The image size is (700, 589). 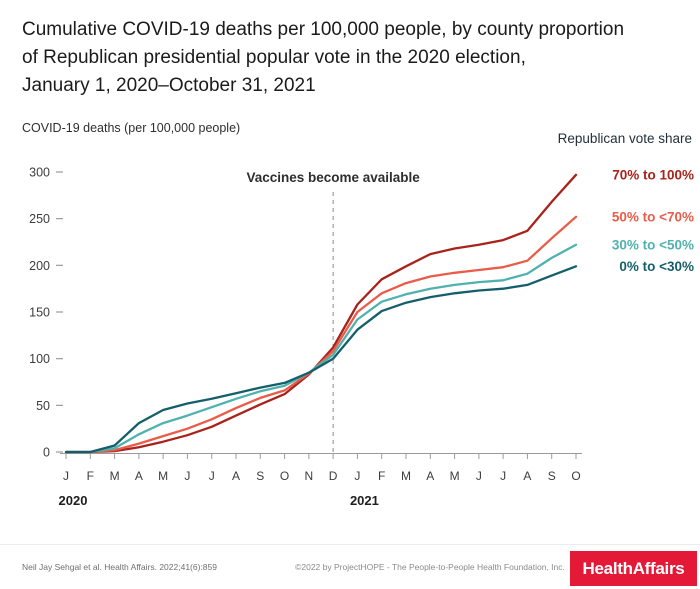 What do you see at coordinates (333, 476) in the screenshot?
I see `x-tick-label: D` at bounding box center [333, 476].